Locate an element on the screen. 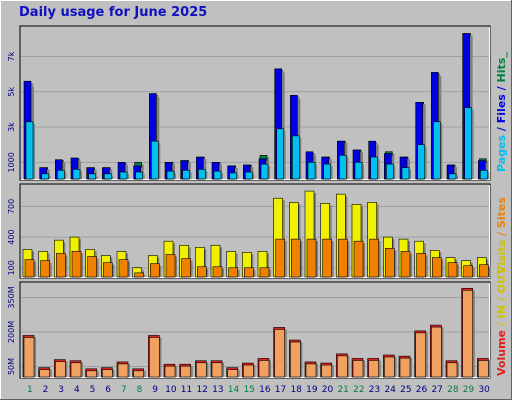 This screenshot has width=512, height=400. x-tick-label: 6 is located at coordinates (108, 390).